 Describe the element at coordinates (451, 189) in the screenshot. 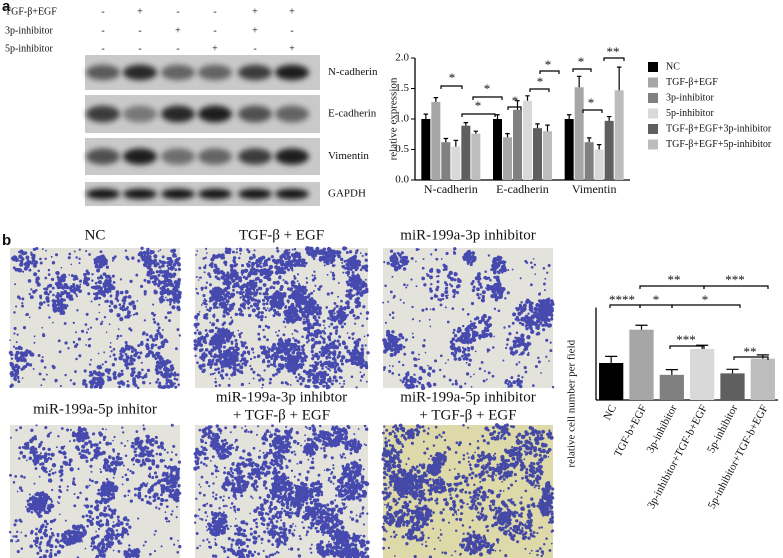

I see `x-tick-label: N-cadherin` at that location.